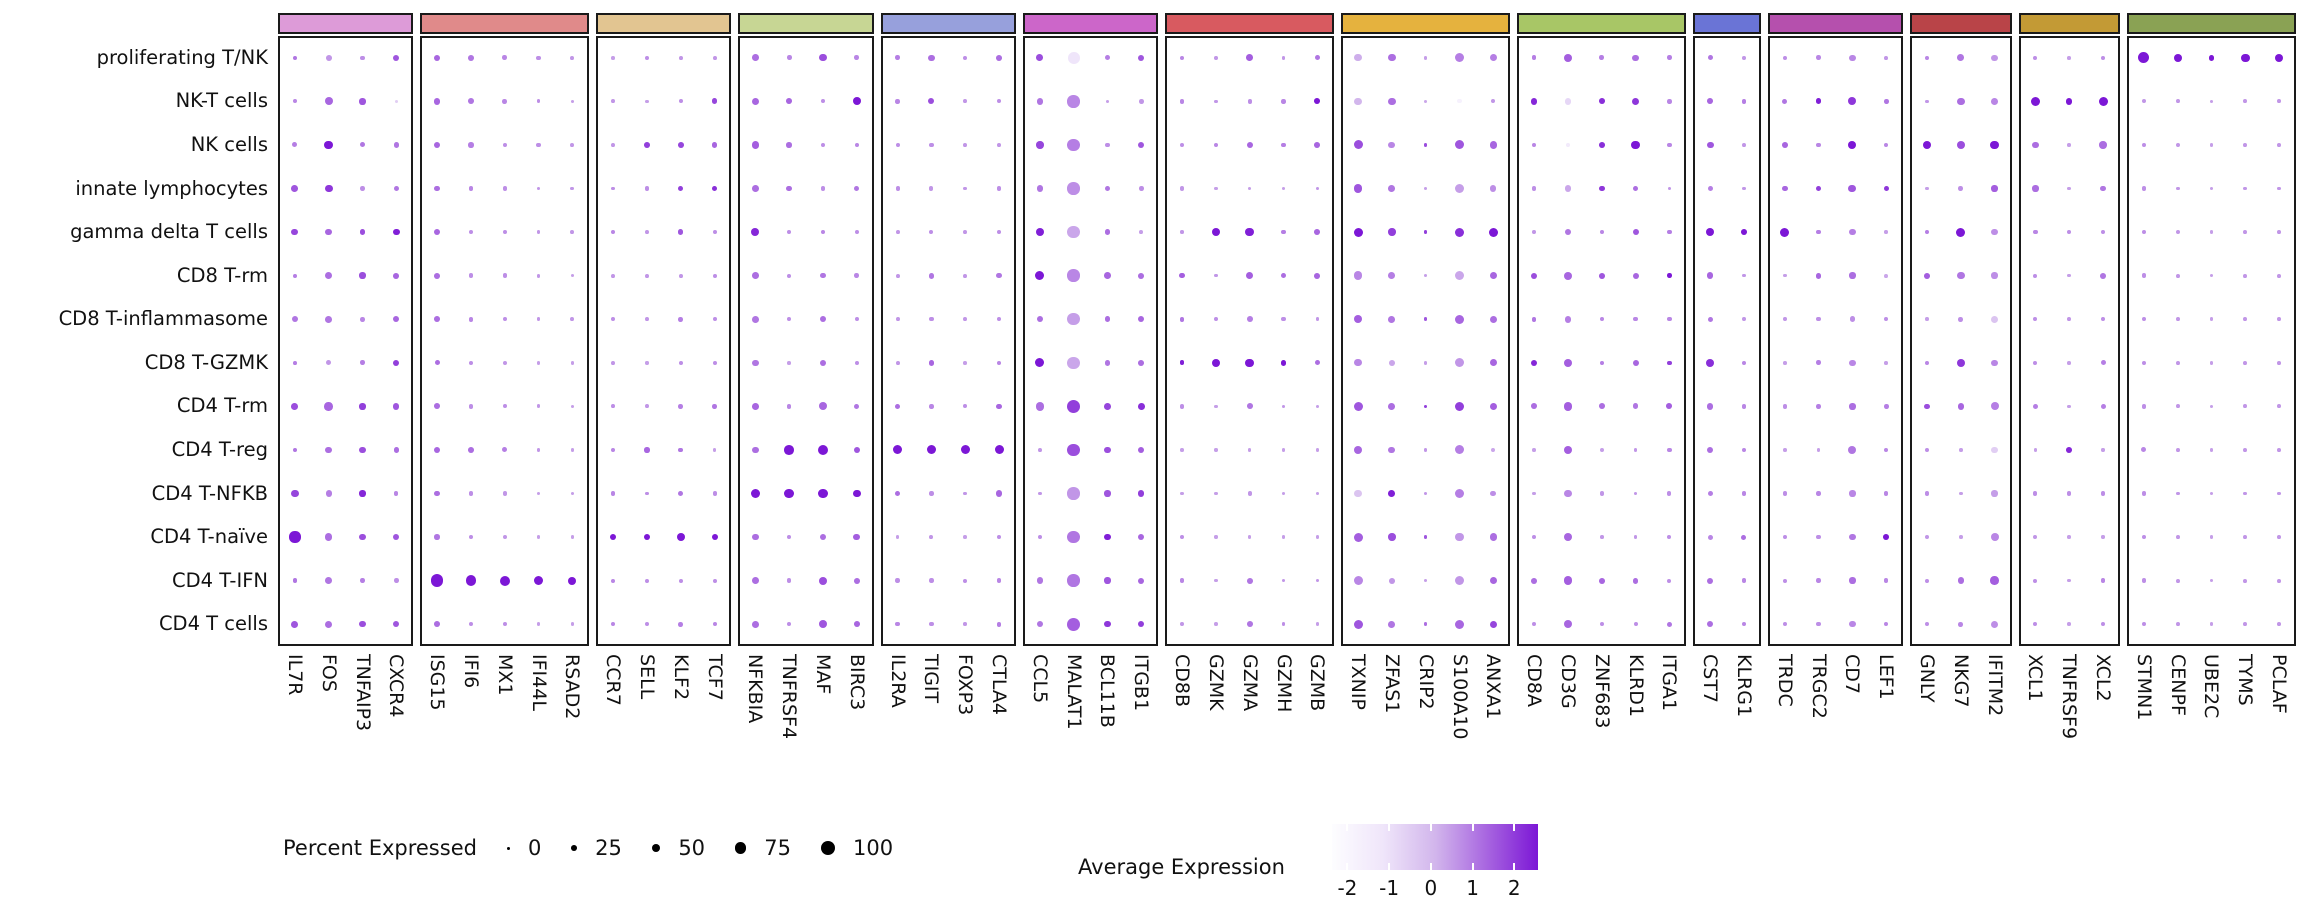 This screenshot has height=921, width=2304. What do you see at coordinates (396, 686) in the screenshot?
I see `gene-label: CXCR4` at bounding box center [396, 686].